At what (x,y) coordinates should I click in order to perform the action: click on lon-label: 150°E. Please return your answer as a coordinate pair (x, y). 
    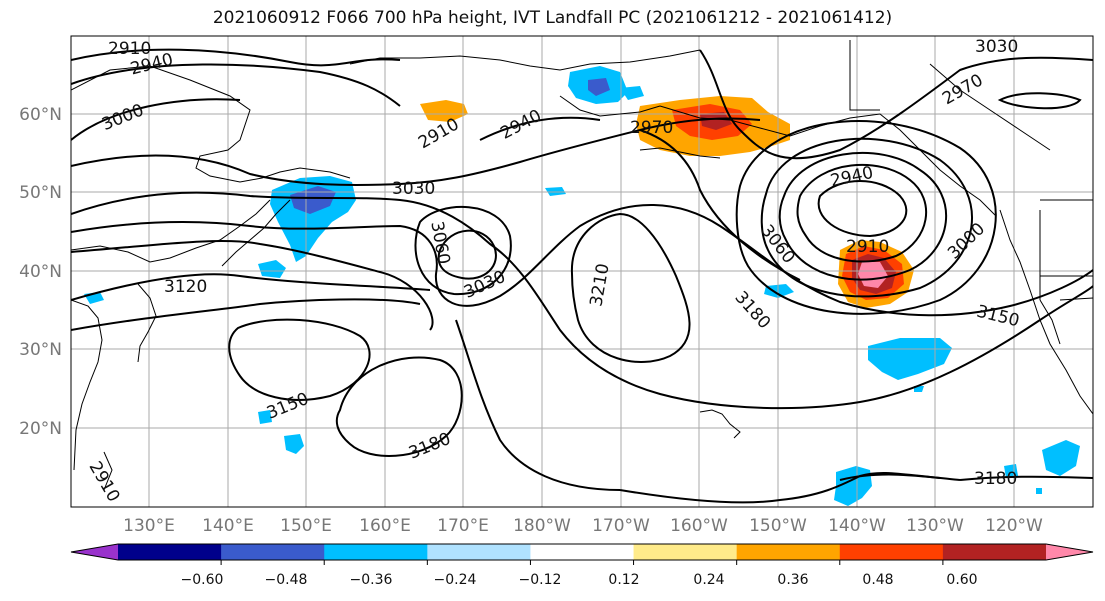
    Looking at the image, I should click on (306, 526).